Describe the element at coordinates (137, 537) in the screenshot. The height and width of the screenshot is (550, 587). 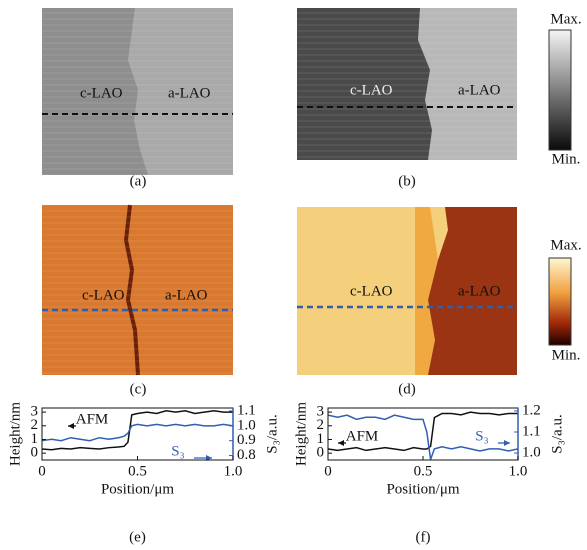
I see `panel-label: (e)` at that location.